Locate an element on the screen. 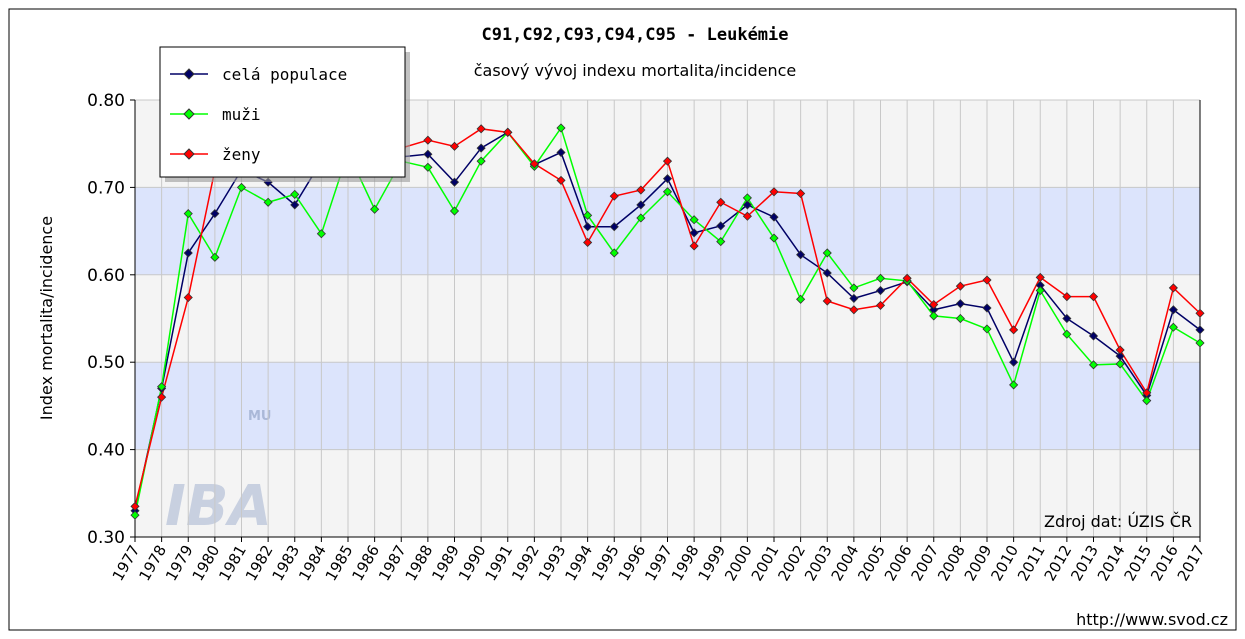 This screenshot has width=1245, height=639. watermark: MU is located at coordinates (260, 416).